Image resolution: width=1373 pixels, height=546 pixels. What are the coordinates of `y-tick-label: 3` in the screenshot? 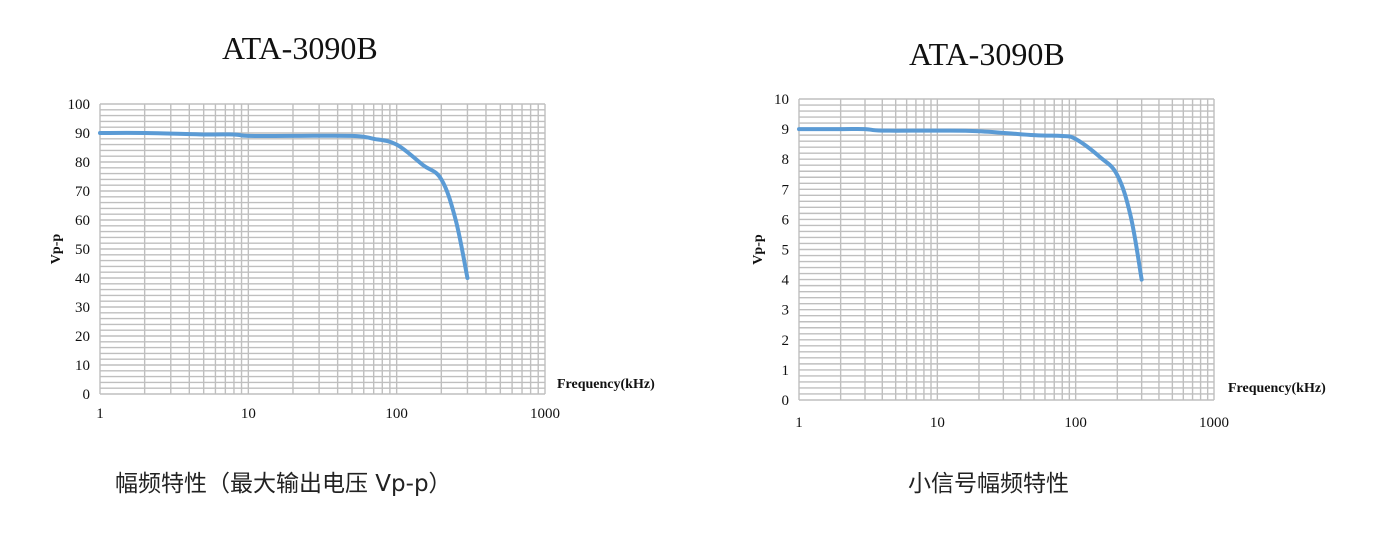 It's located at (786, 311).